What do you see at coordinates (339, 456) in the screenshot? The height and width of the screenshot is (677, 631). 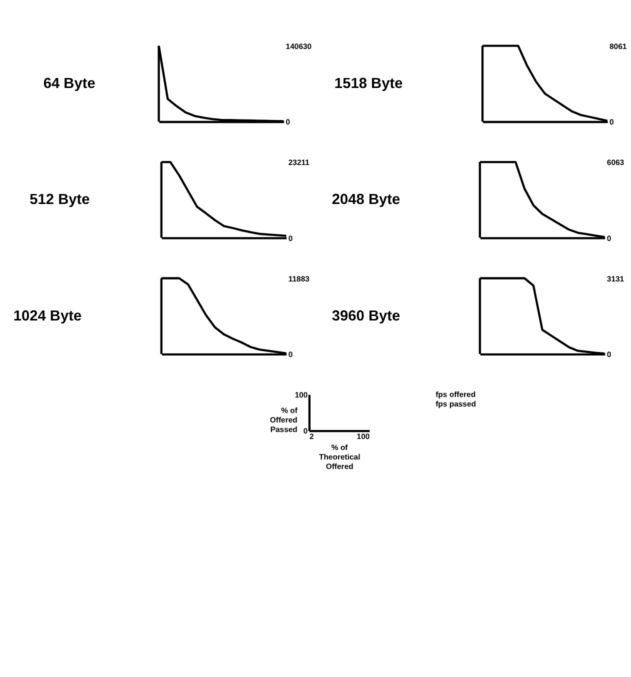 I see `text: % of Theoretical Offered` at bounding box center [339, 456].